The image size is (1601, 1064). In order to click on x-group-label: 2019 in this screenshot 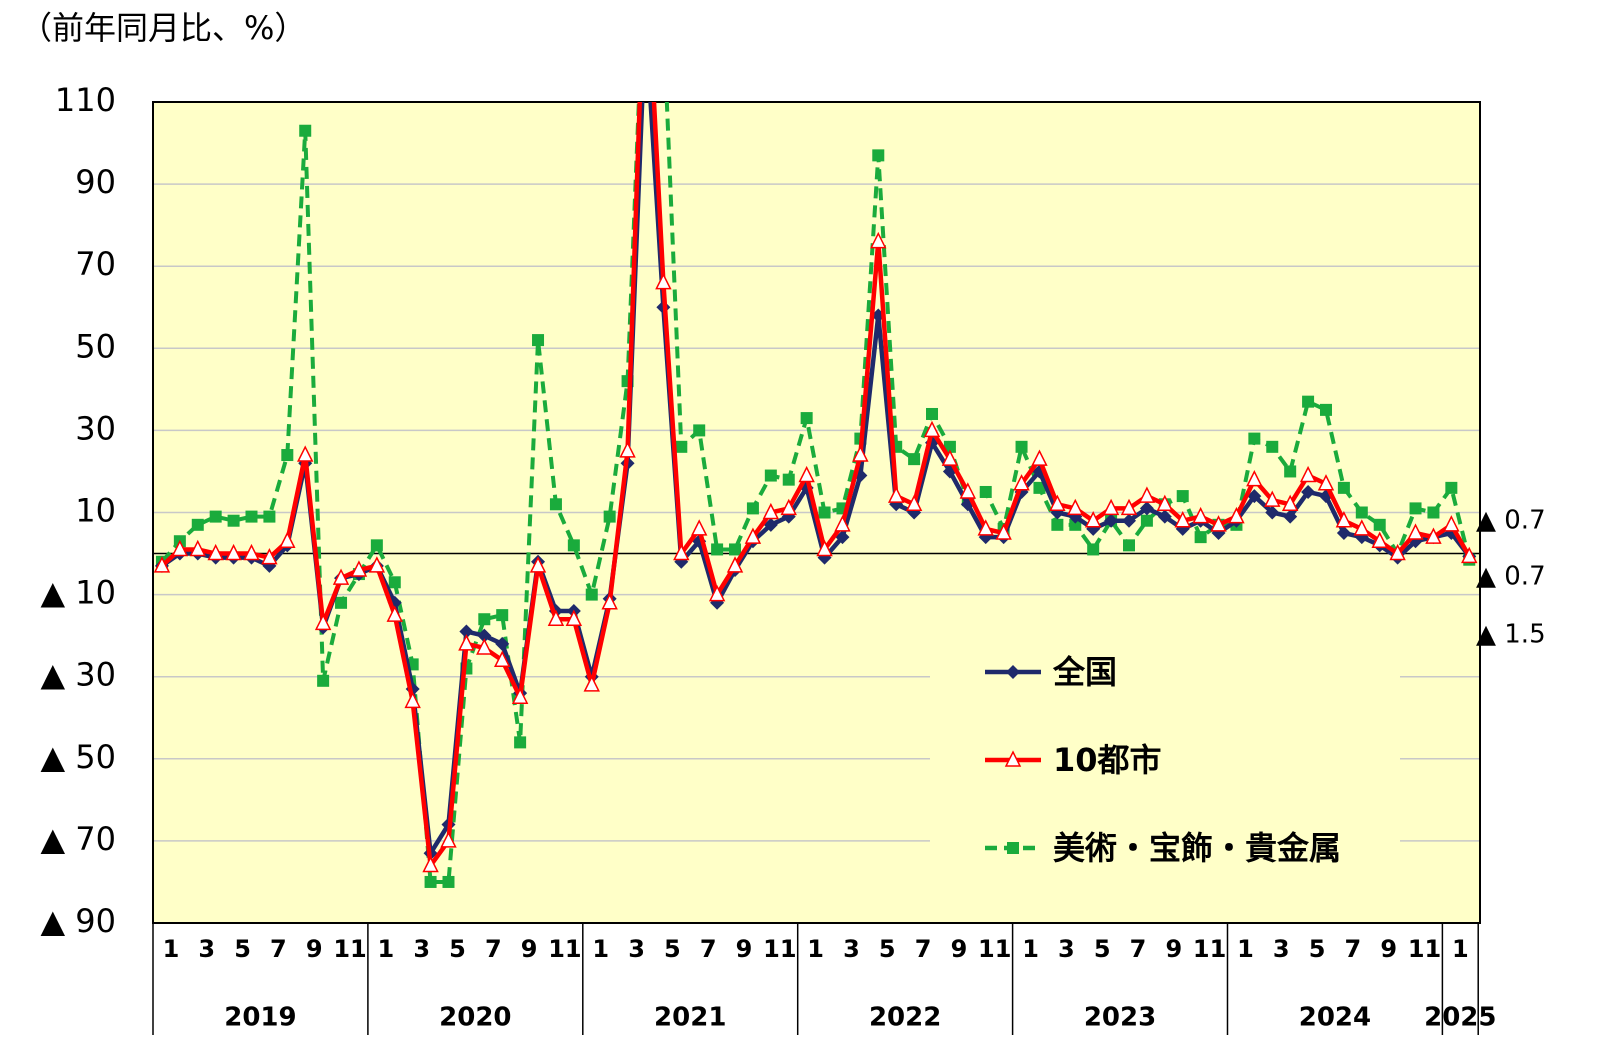, I will do `click(260, 1018)`.